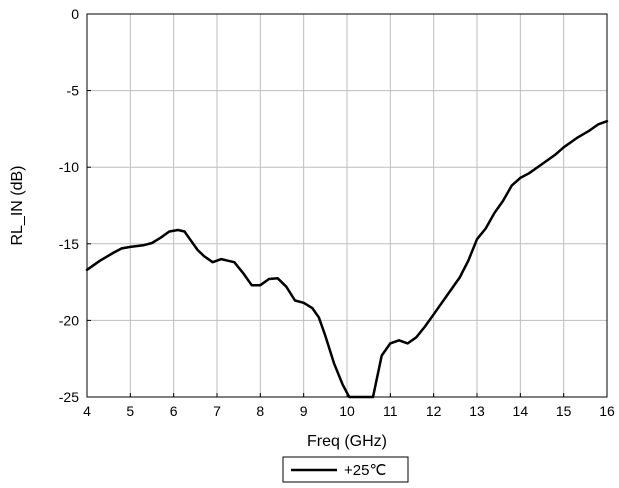 This screenshot has height=488, width=619. What do you see at coordinates (365, 470) in the screenshot?
I see `legend-label: +25℃` at bounding box center [365, 470].